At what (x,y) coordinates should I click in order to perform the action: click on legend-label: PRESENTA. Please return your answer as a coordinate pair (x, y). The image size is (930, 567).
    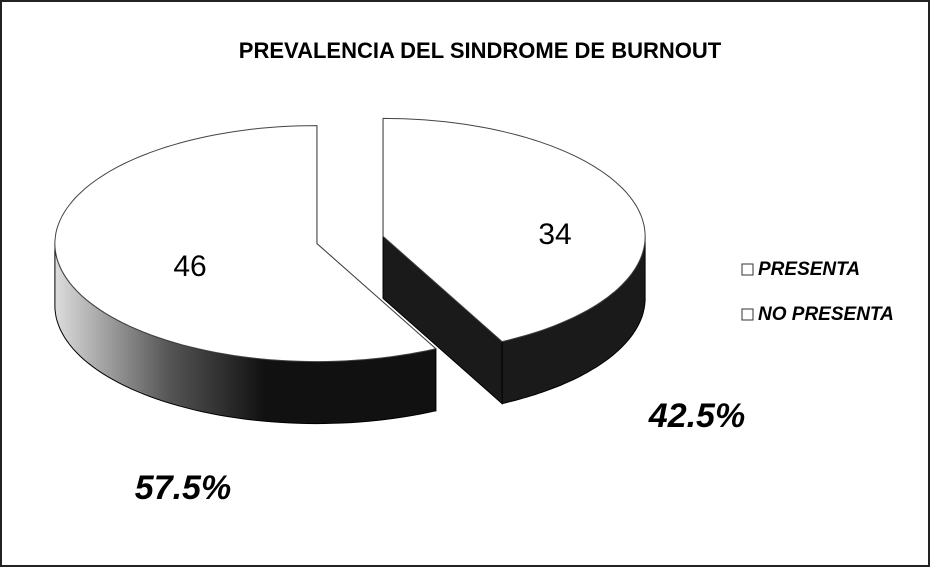
    Looking at the image, I should click on (809, 269).